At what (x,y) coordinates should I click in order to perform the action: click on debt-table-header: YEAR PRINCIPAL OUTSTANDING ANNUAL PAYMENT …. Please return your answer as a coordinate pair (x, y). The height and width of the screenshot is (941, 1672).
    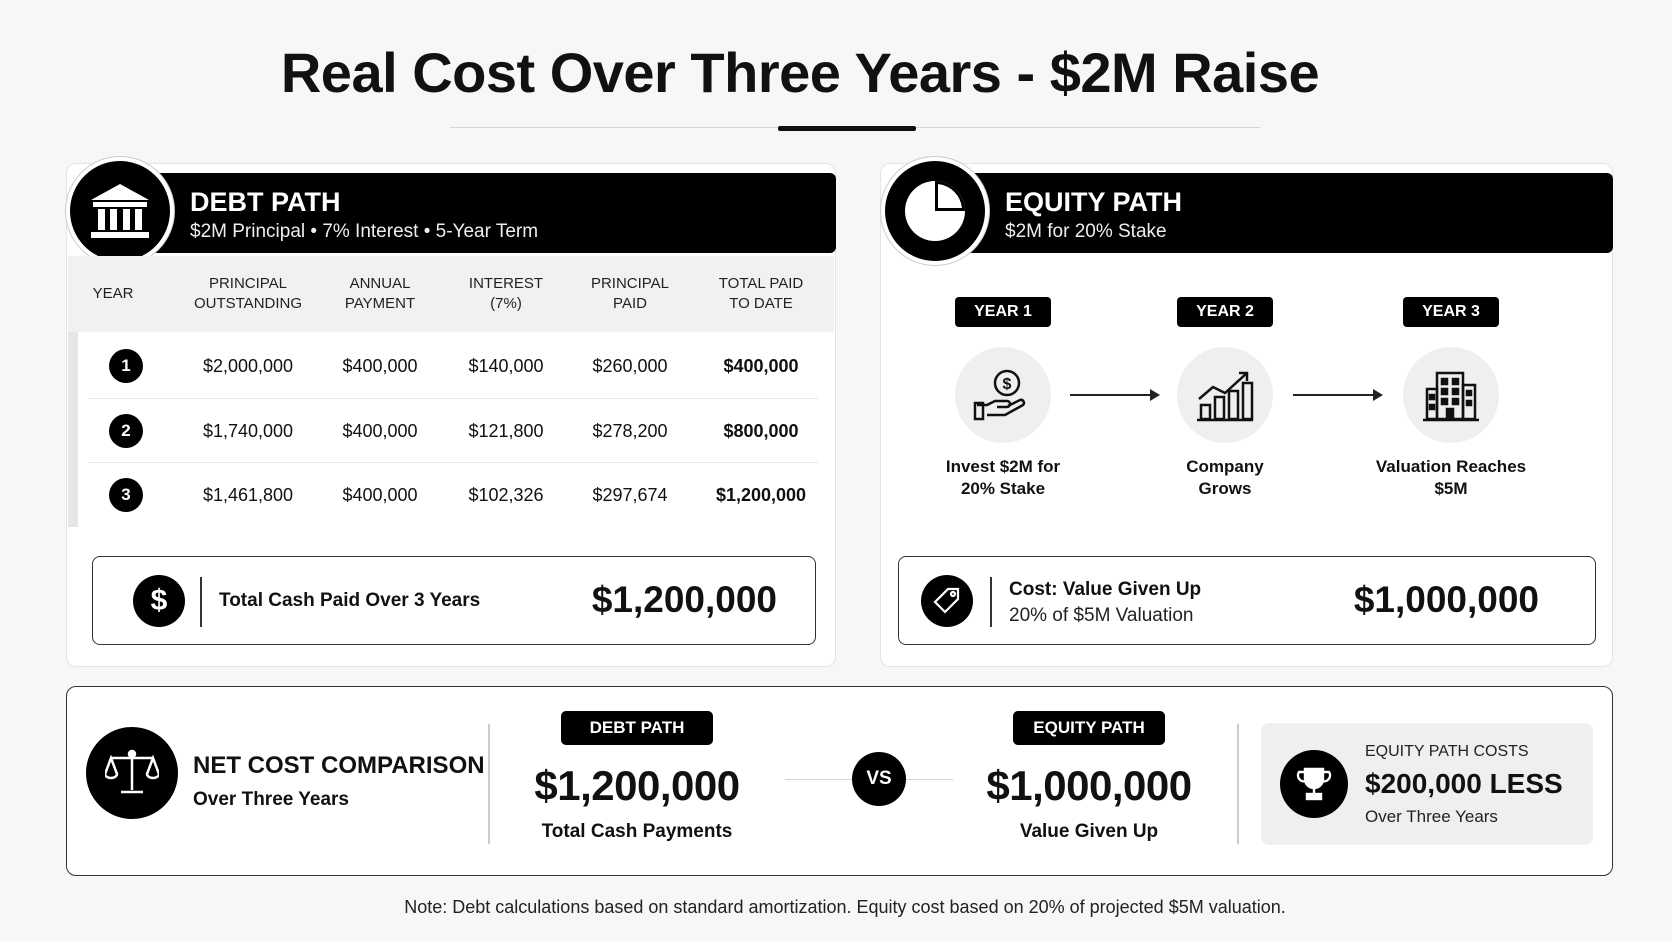
    Looking at the image, I should click on (451, 294).